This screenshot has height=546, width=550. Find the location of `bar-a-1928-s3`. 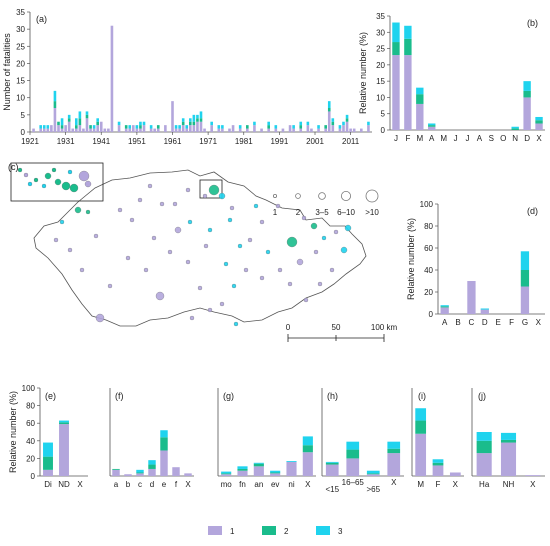

bar-a-1928-s3 is located at coordinates (55, 96).